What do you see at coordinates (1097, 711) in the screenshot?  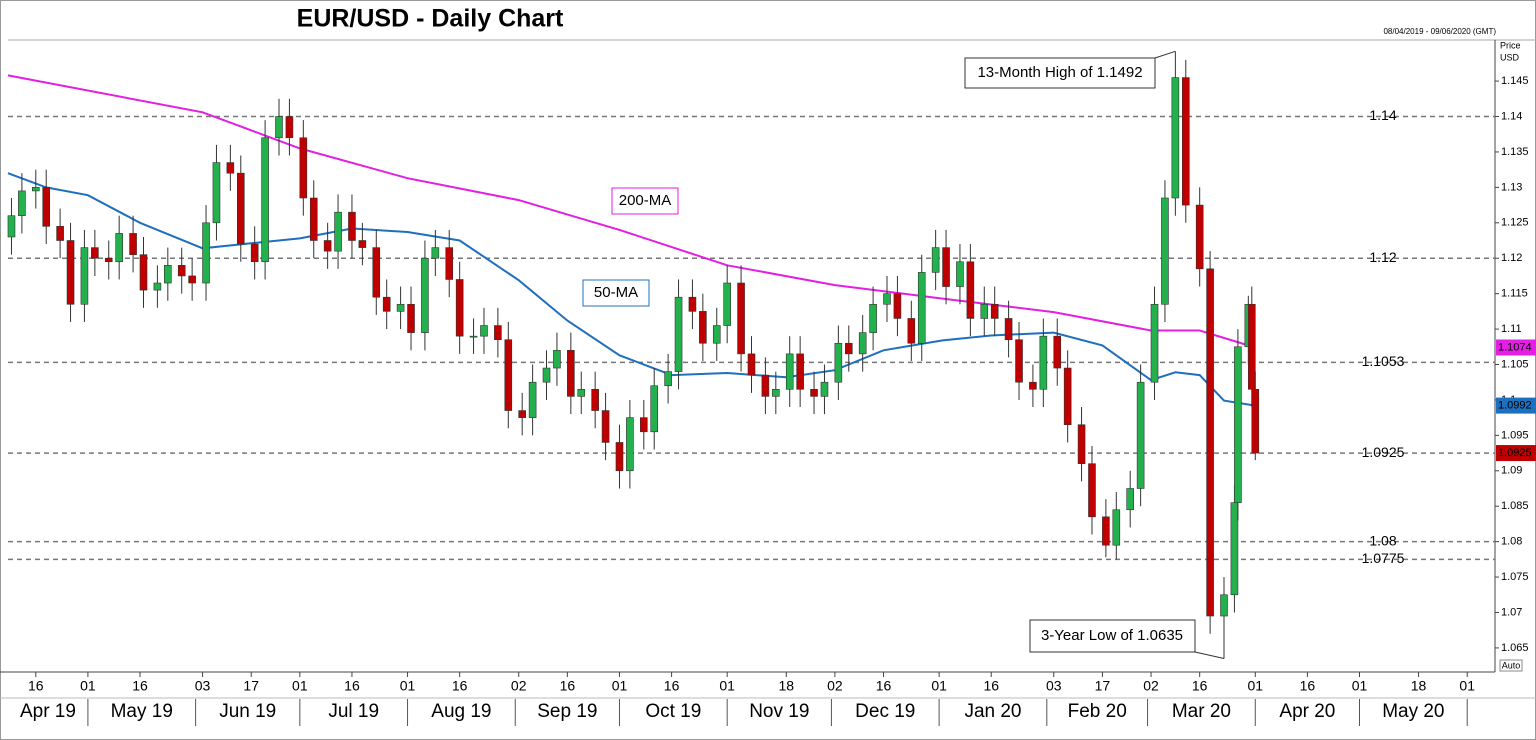 I see `month-label: Feb 20` at bounding box center [1097, 711].